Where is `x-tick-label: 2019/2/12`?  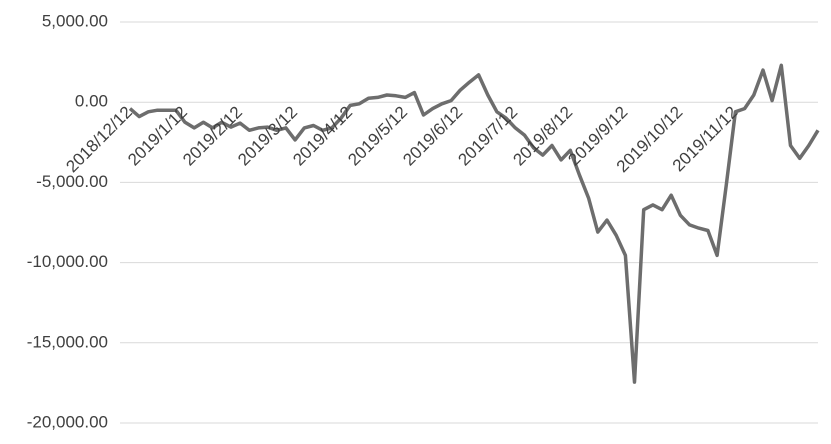
x-tick-label: 2019/2/12 is located at coordinates (212, 136).